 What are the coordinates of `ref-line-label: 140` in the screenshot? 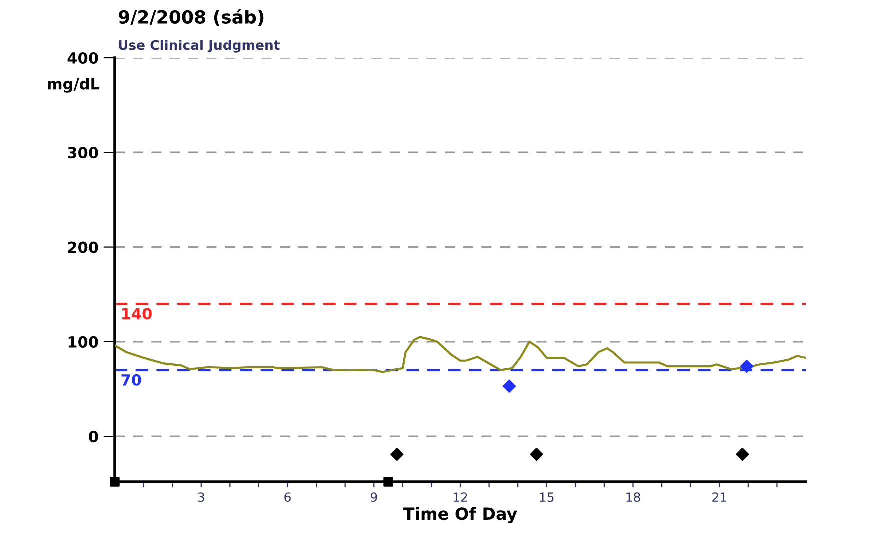 It's located at (137, 314).